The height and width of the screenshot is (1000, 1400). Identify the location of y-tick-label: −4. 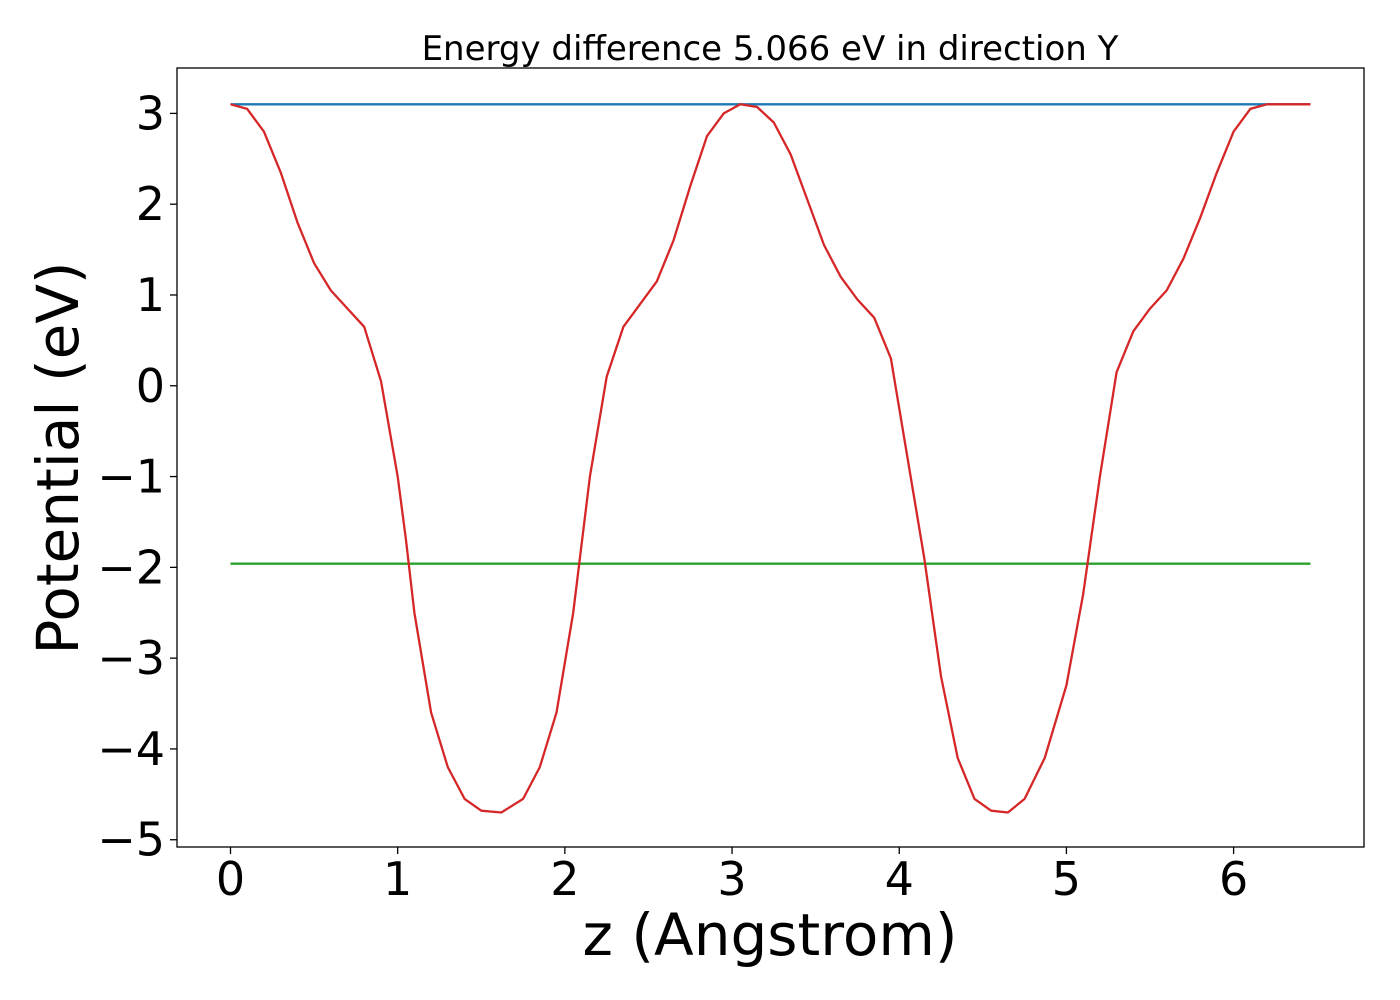
(131, 749).